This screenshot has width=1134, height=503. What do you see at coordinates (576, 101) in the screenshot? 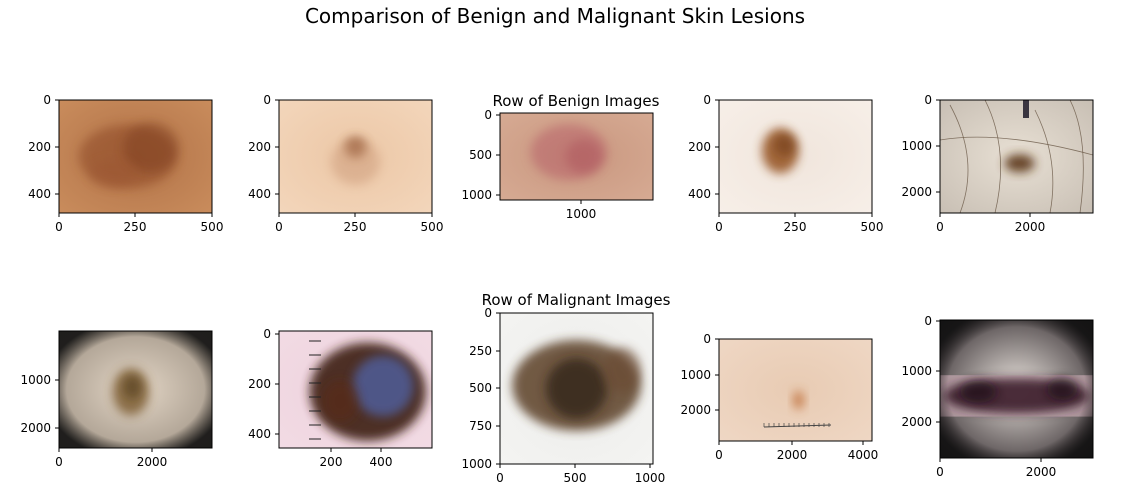
I see `row-label-benign: Row of Benign Images` at bounding box center [576, 101].